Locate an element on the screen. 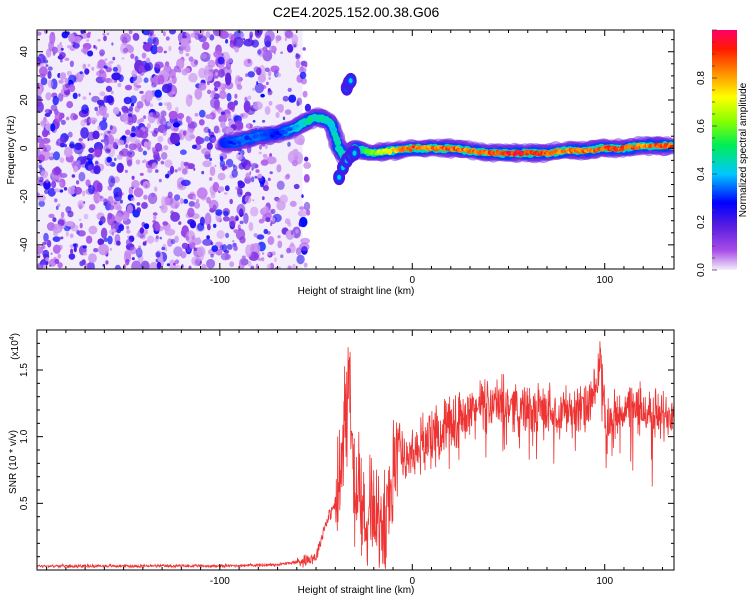  y-tick-label: -20 is located at coordinates (24, 196).